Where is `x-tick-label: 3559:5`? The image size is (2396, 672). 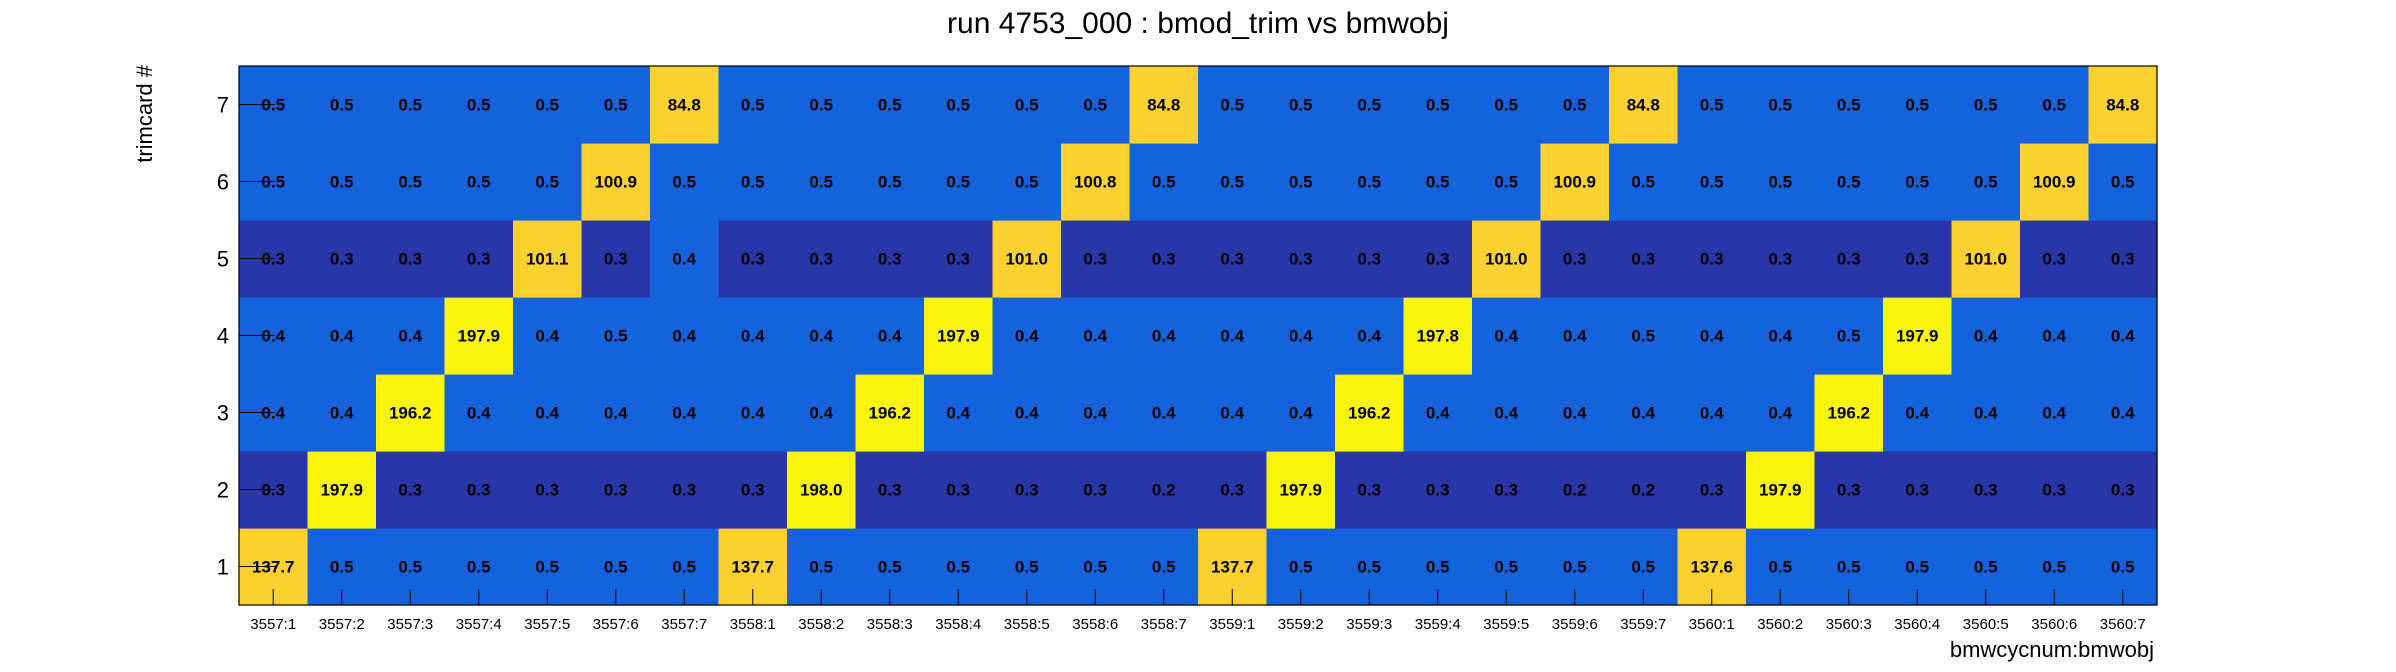 x-tick-label: 3559:5 is located at coordinates (1506, 624).